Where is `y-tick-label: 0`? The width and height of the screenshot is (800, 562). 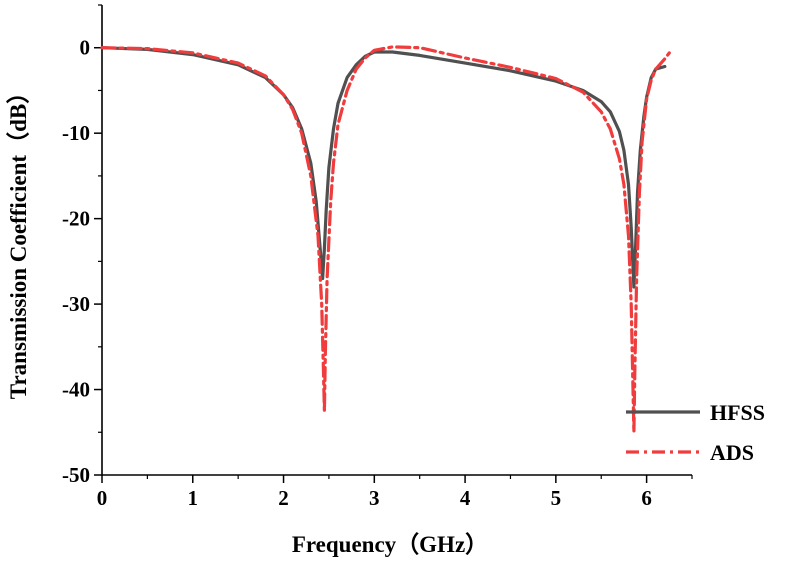
y-tick-label: 0 is located at coordinates (85, 48).